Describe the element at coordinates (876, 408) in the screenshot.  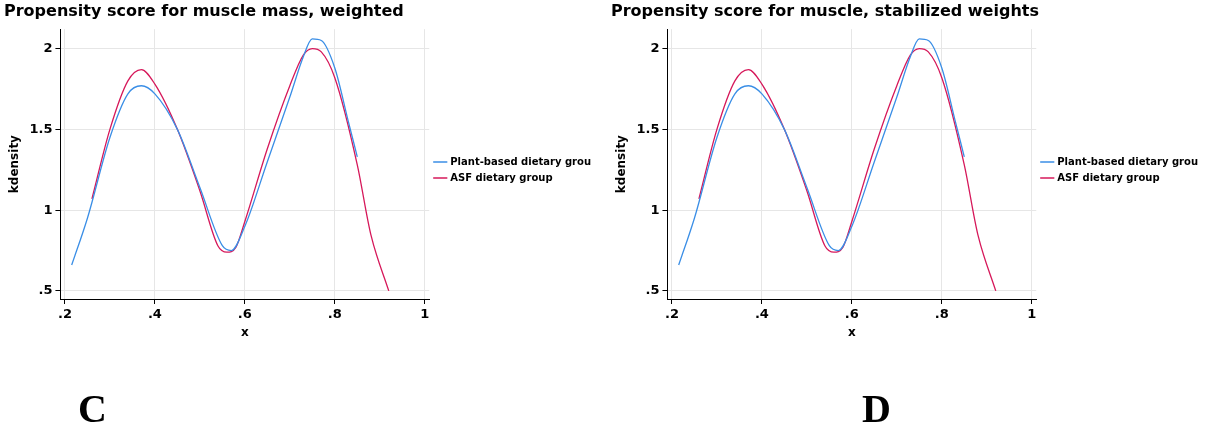
I see `text: D` at that location.